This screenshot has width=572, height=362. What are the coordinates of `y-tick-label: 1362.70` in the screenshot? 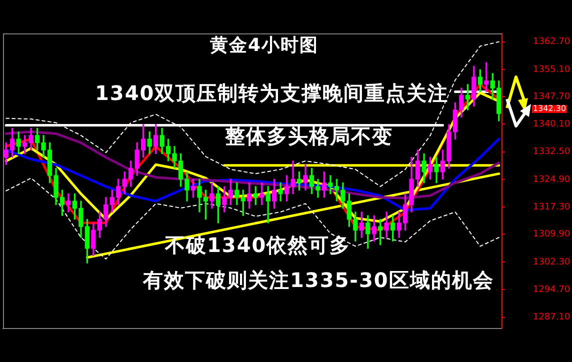 It's located at (551, 42).